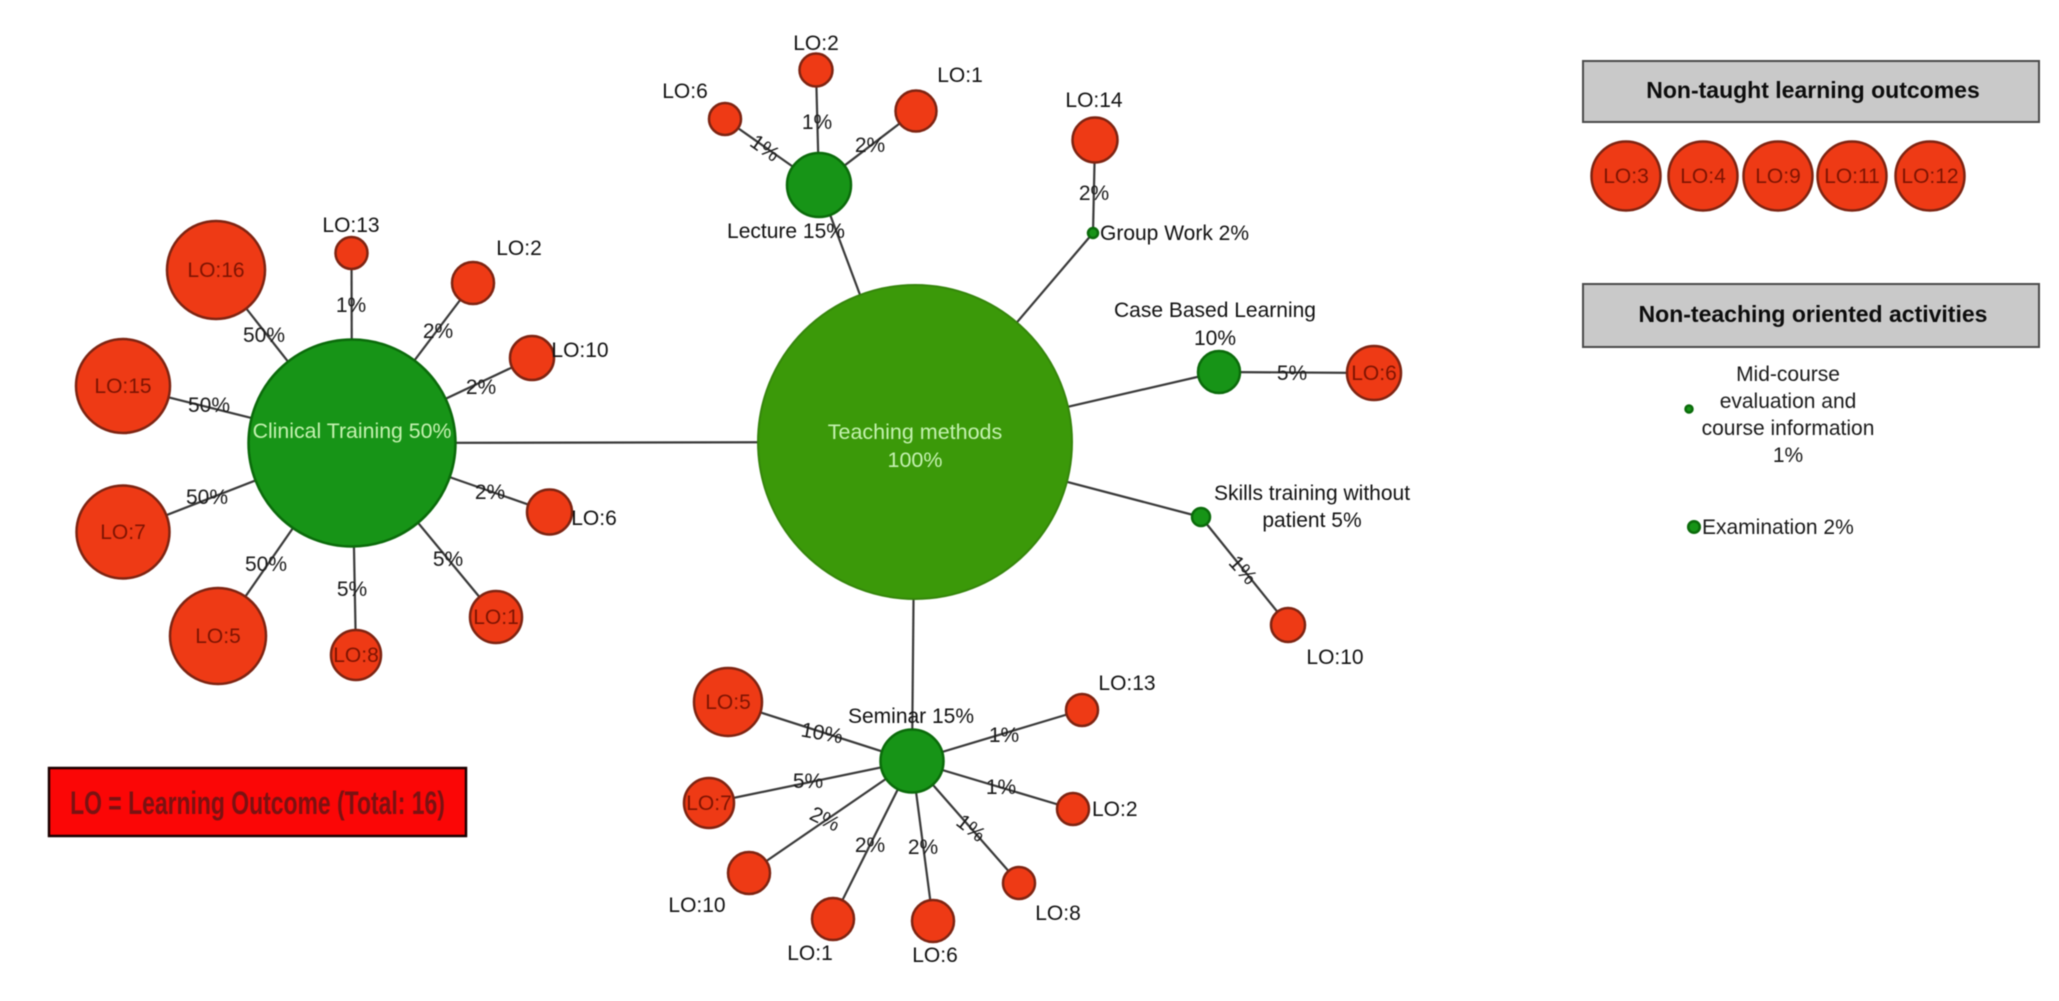  I want to click on svg-text: course information, so click(1788, 428).